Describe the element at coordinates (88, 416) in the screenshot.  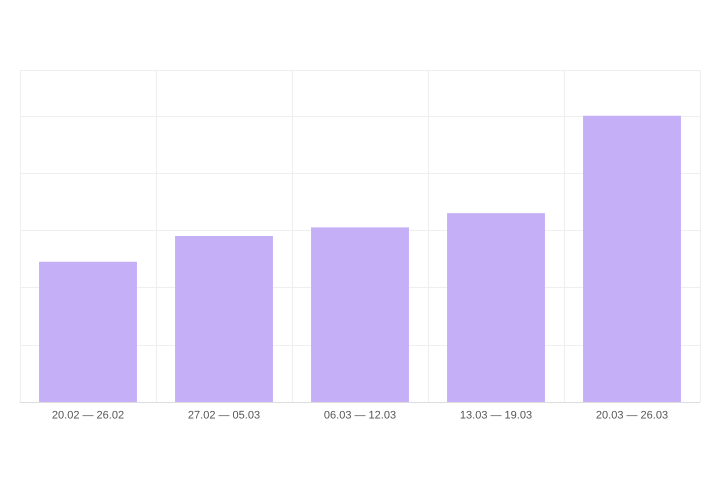
I see `x-tick-label: 20.02 — 26.02` at that location.